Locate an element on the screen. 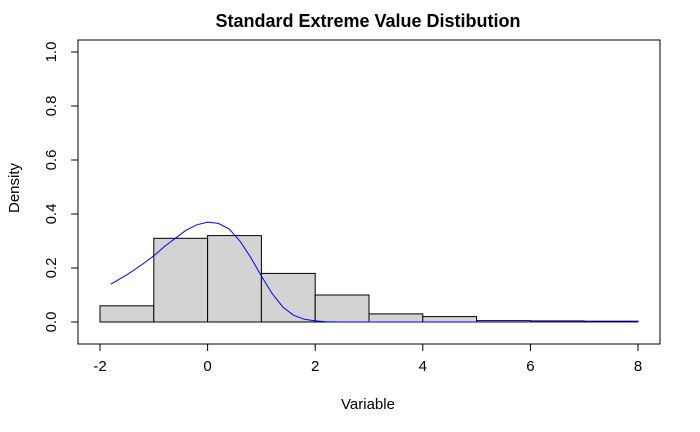 Image resolution: width=700 pixels, height=432 pixels. x-axis: -2 0 2 4 6 8 is located at coordinates (367, 359).